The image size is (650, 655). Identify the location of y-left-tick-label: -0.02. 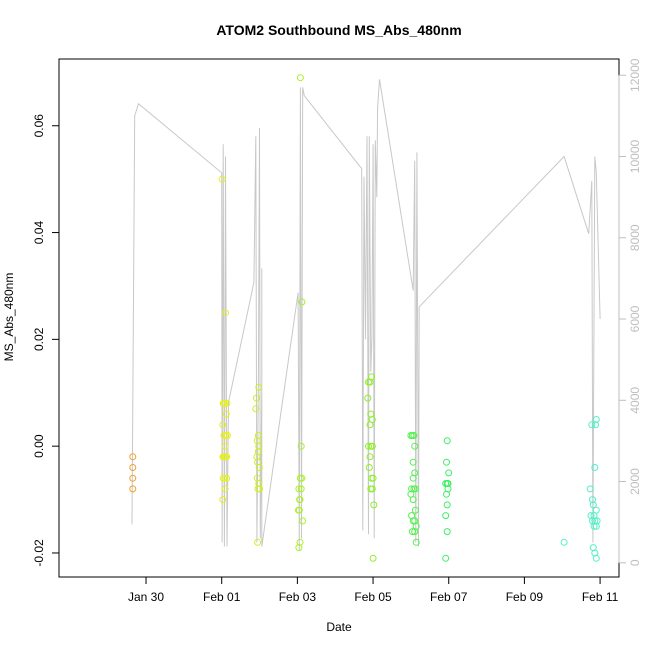
(39, 553).